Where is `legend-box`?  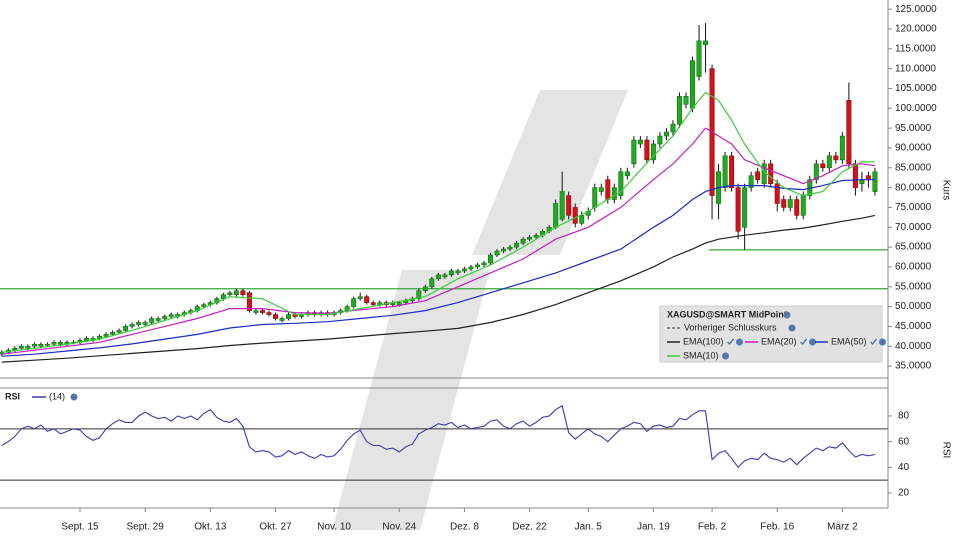
legend-box is located at coordinates (771, 334).